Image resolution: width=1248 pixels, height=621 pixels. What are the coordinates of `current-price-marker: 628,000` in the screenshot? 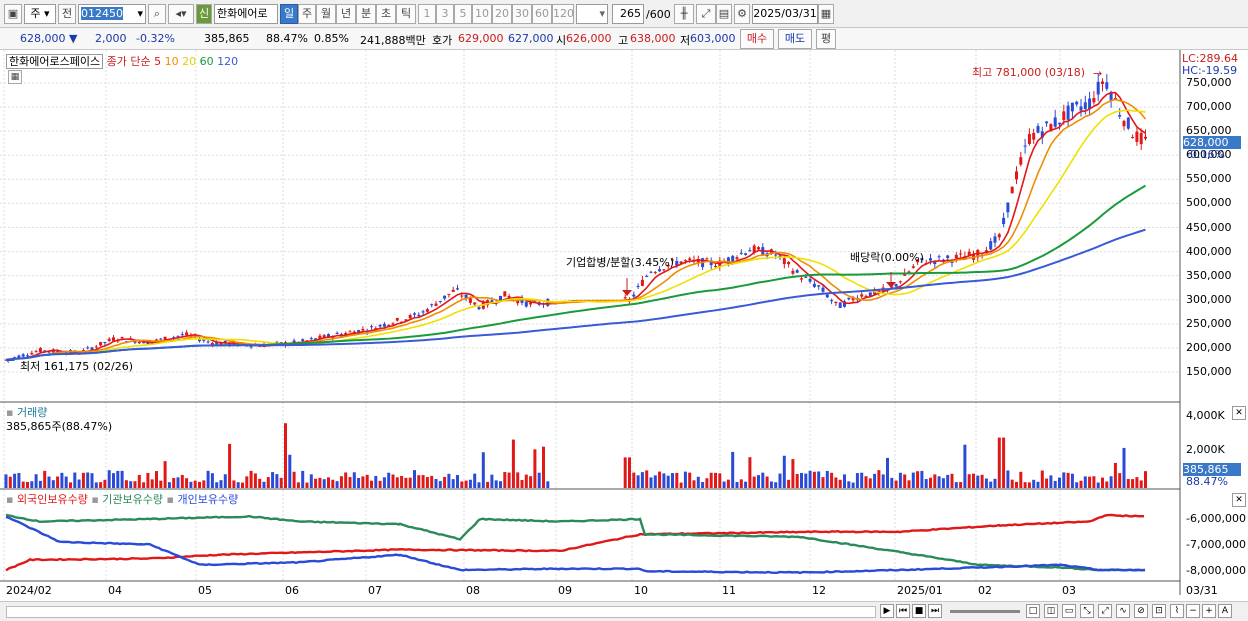 It's located at (1212, 142).